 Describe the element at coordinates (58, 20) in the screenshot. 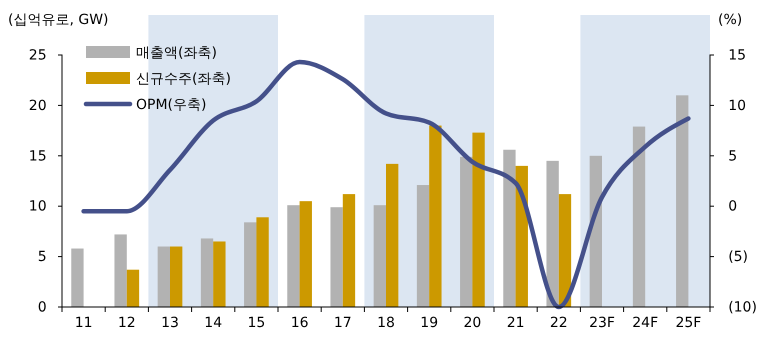

I see `y-axis-title: (십억유로, GW)` at that location.